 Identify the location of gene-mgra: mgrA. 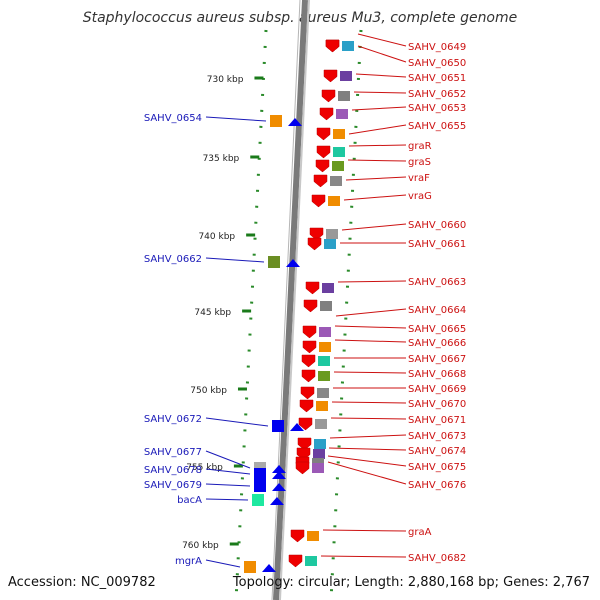
(225, 564).